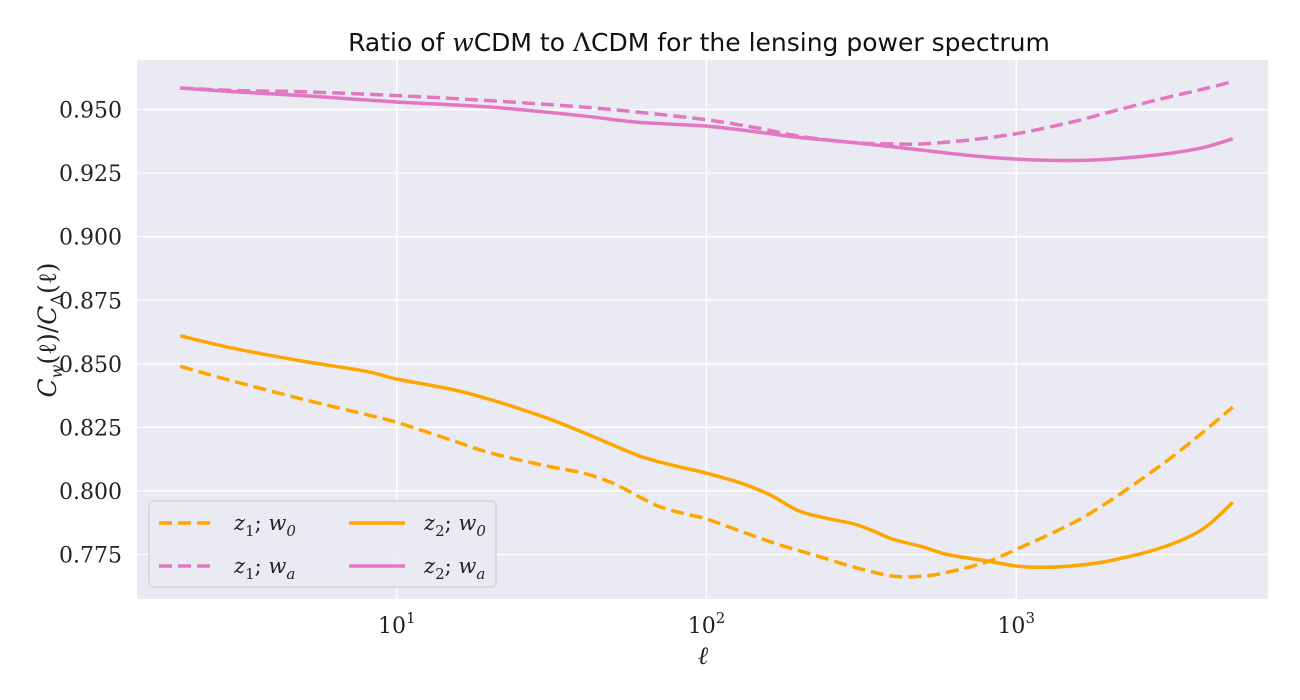  I want to click on x-tick-label: 10¹, so click(397, 624).